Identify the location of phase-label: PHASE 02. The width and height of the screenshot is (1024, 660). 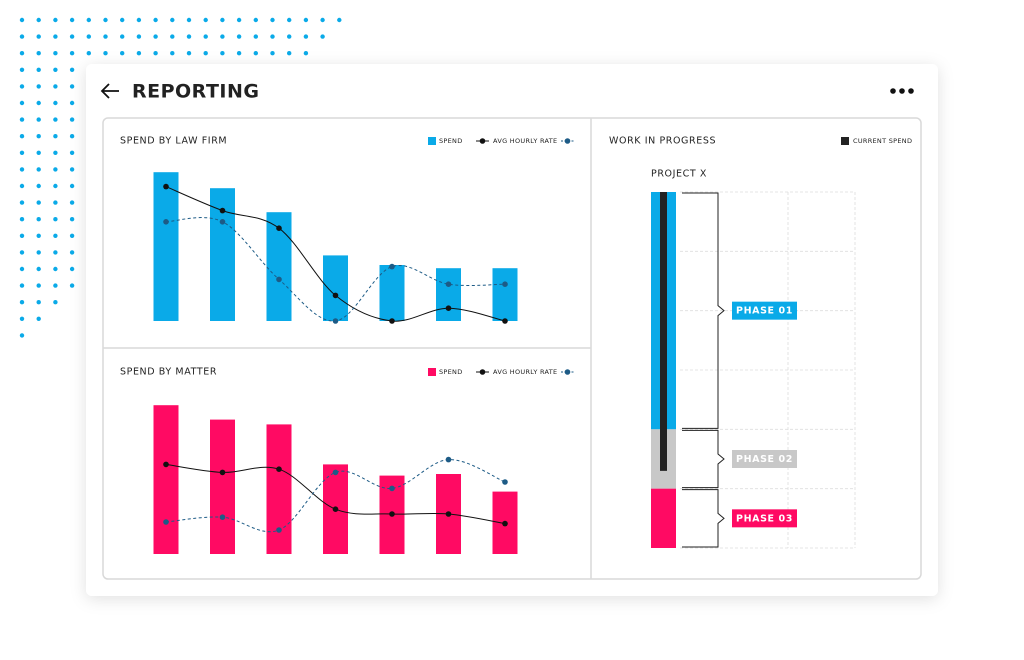
(764, 459).